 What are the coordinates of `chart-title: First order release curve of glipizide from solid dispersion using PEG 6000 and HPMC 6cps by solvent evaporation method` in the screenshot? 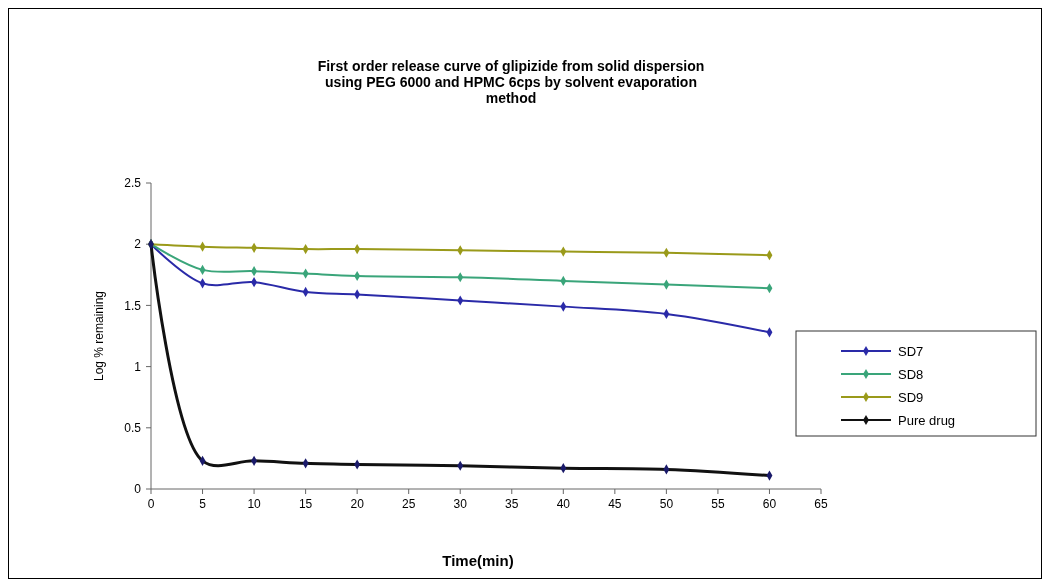 It's located at (511, 82).